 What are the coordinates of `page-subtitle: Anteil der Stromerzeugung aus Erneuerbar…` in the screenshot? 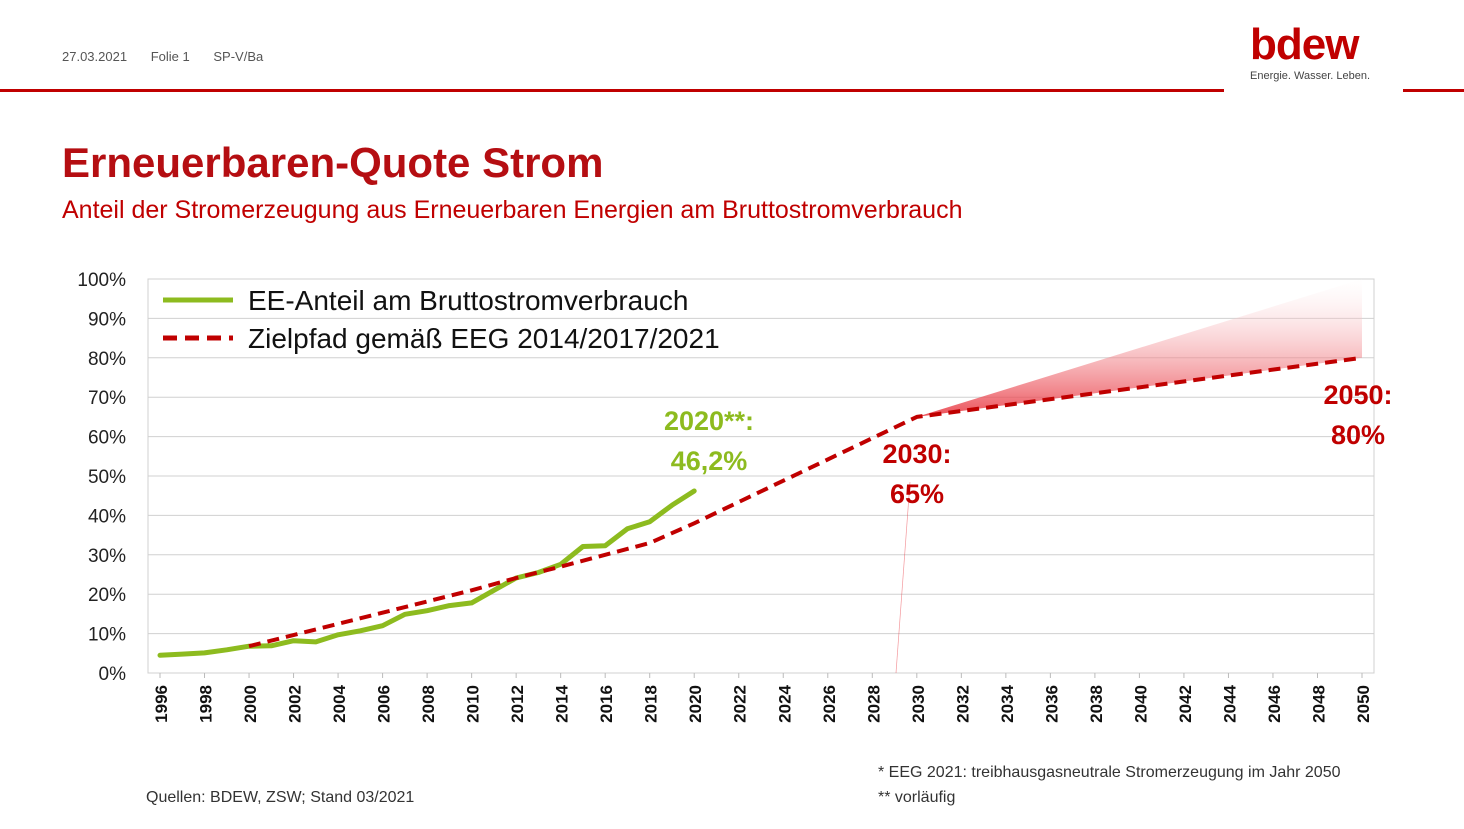 It's located at (512, 210).